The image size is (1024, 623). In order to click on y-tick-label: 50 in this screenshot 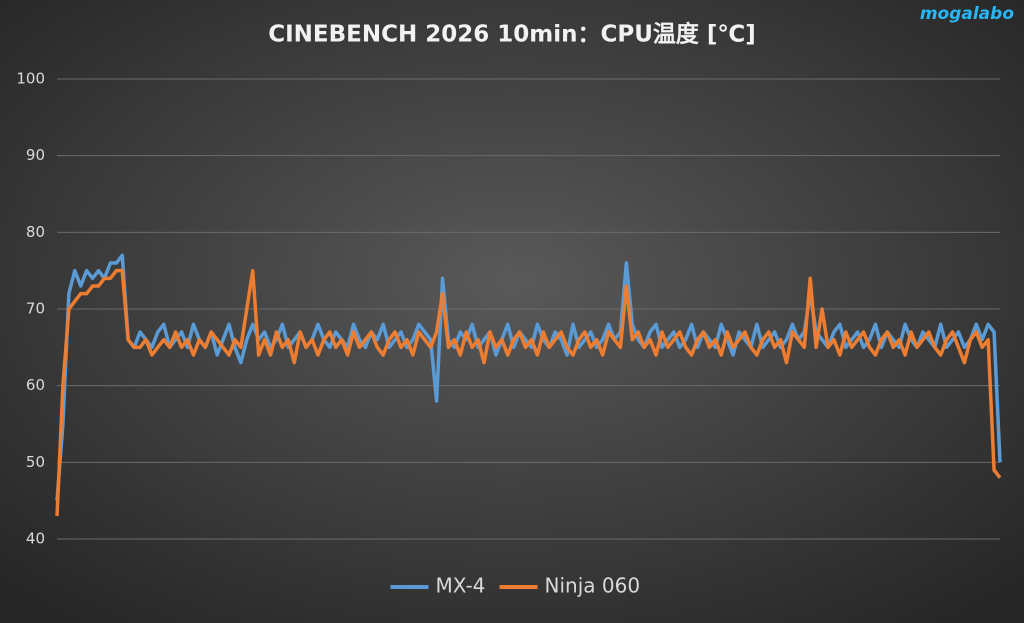, I will do `click(35, 462)`.